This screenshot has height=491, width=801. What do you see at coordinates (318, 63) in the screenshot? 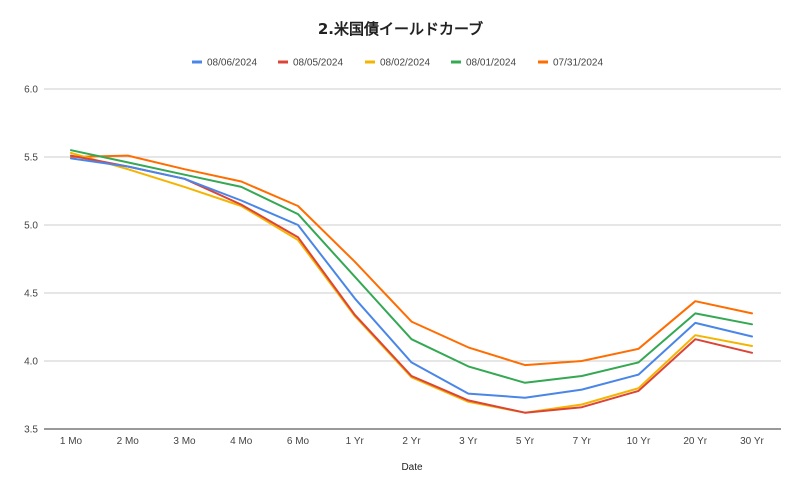
I see `legend-label: 08/05/2024` at bounding box center [318, 63].